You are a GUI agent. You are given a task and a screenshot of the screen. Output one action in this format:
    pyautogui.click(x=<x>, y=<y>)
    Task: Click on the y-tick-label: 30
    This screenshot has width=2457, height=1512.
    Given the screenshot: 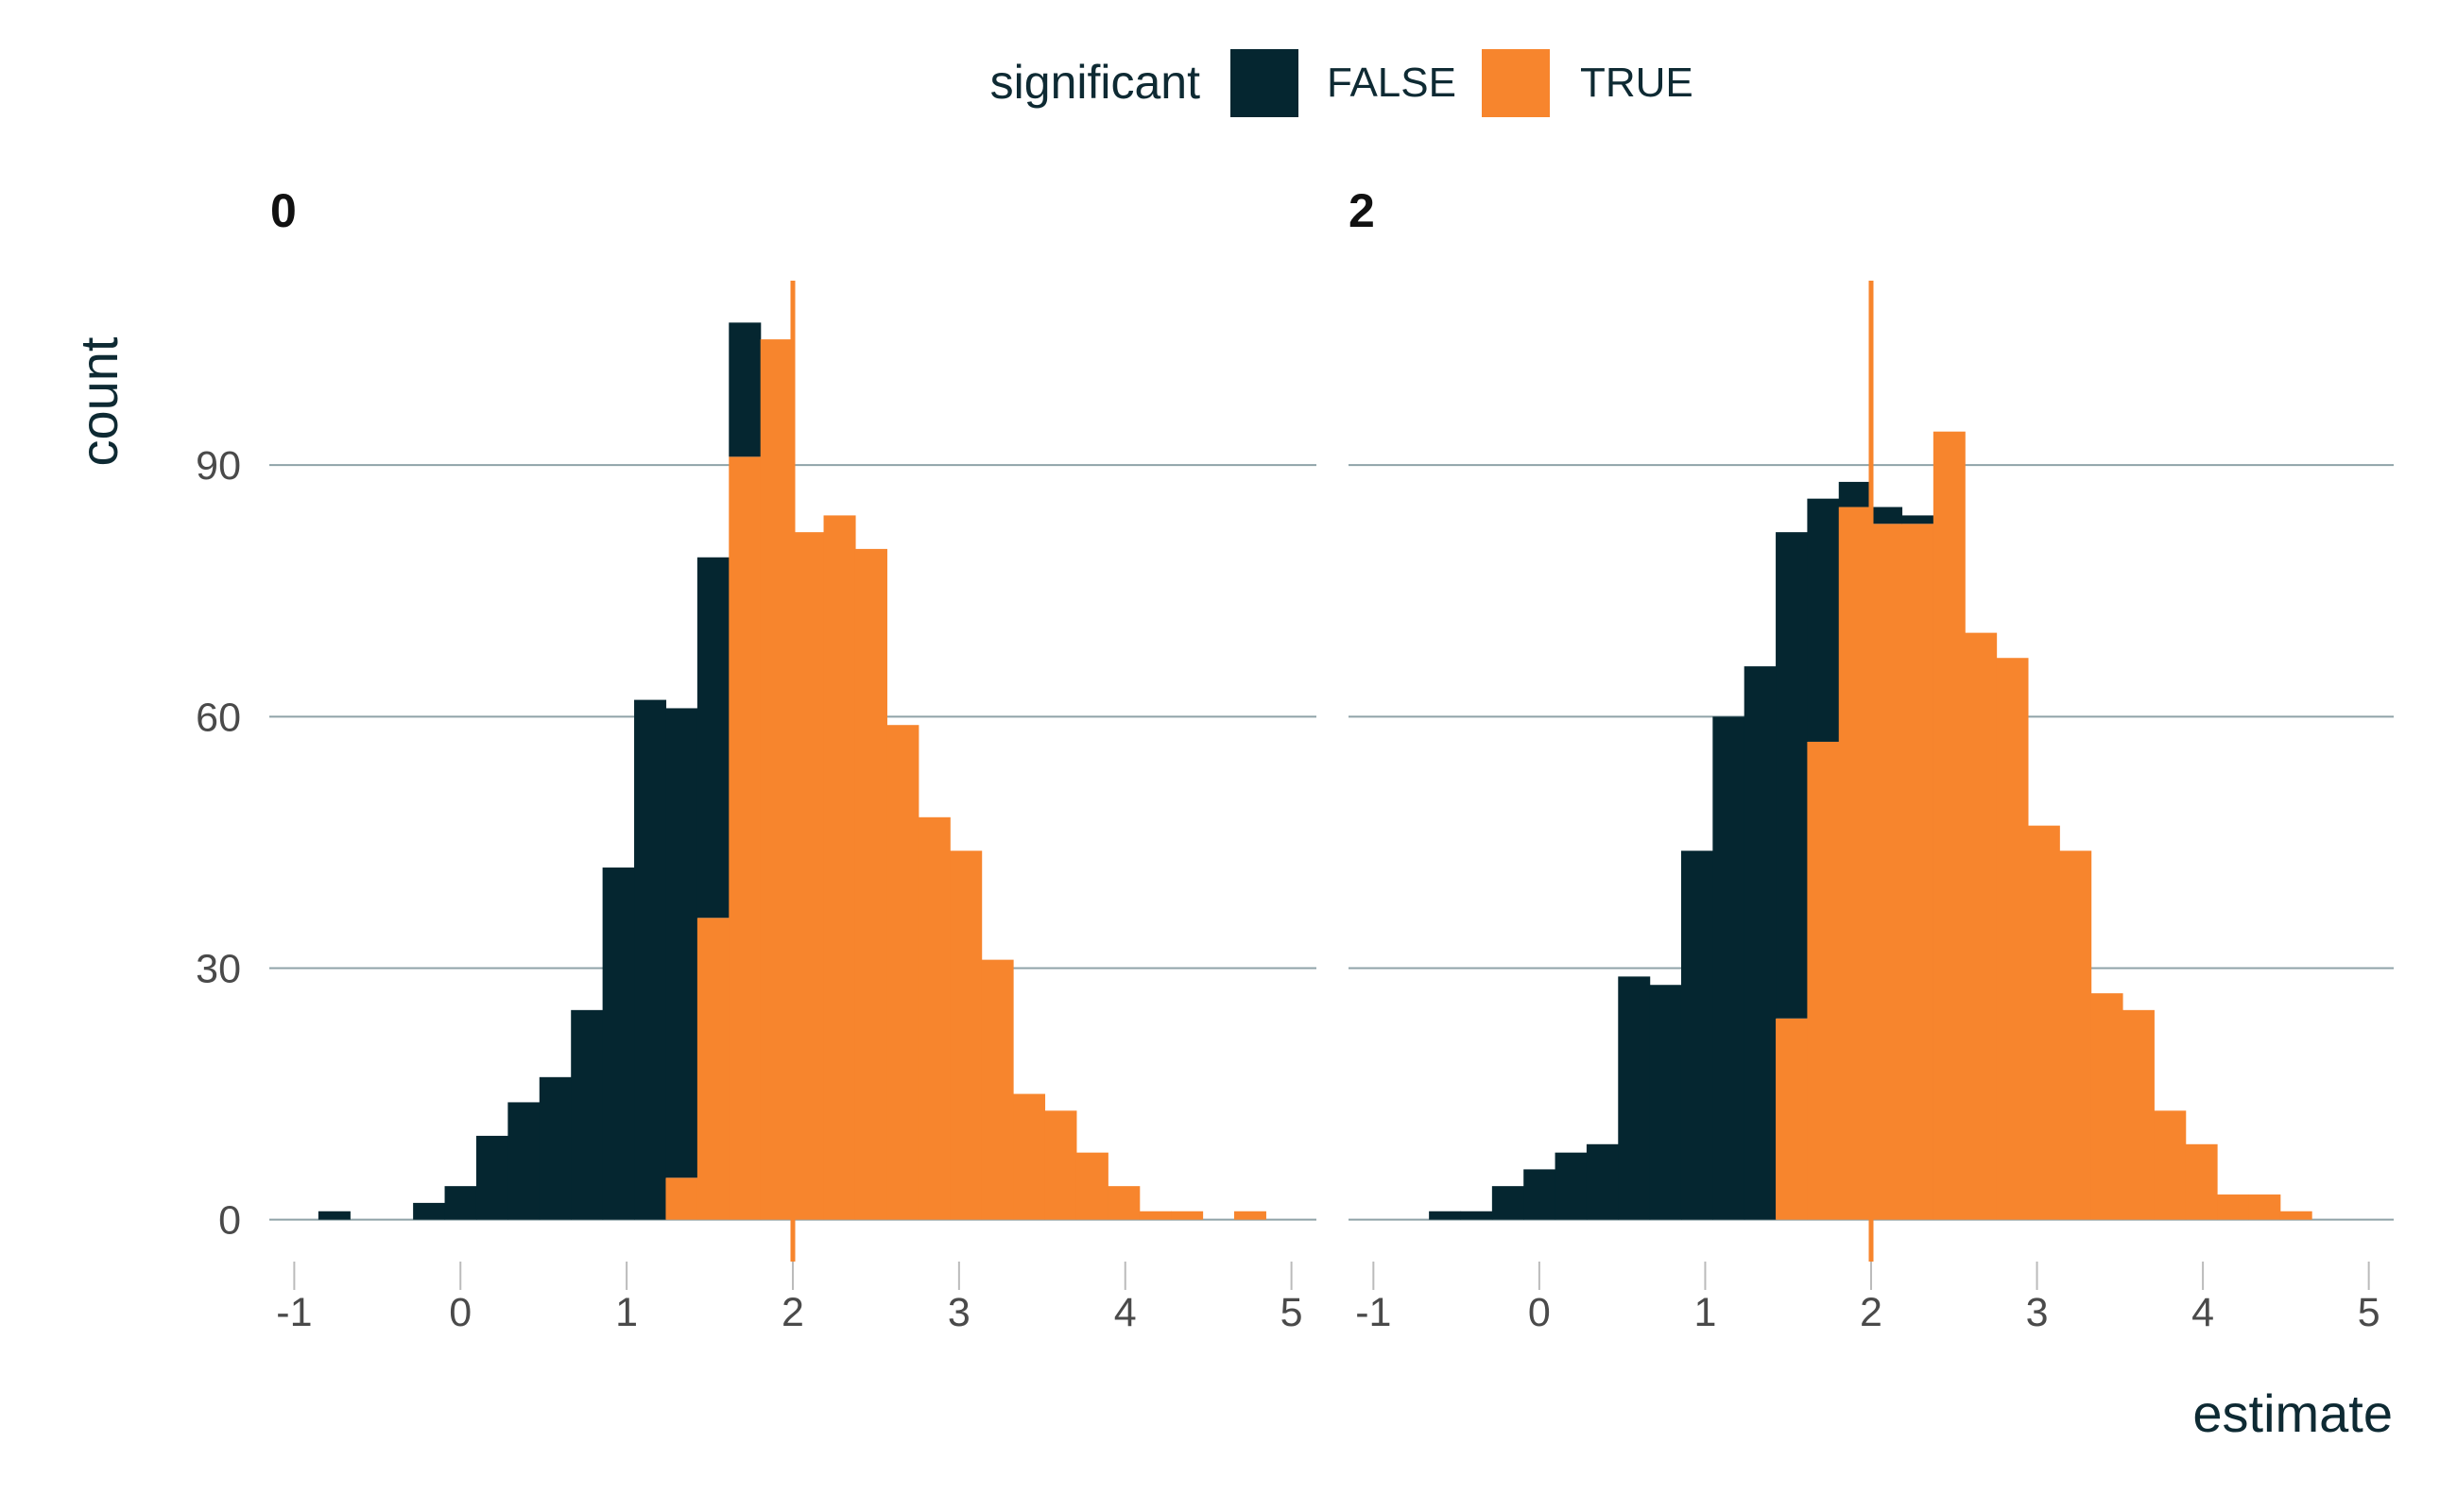 What is the action you would take?
    pyautogui.click(x=218, y=968)
    